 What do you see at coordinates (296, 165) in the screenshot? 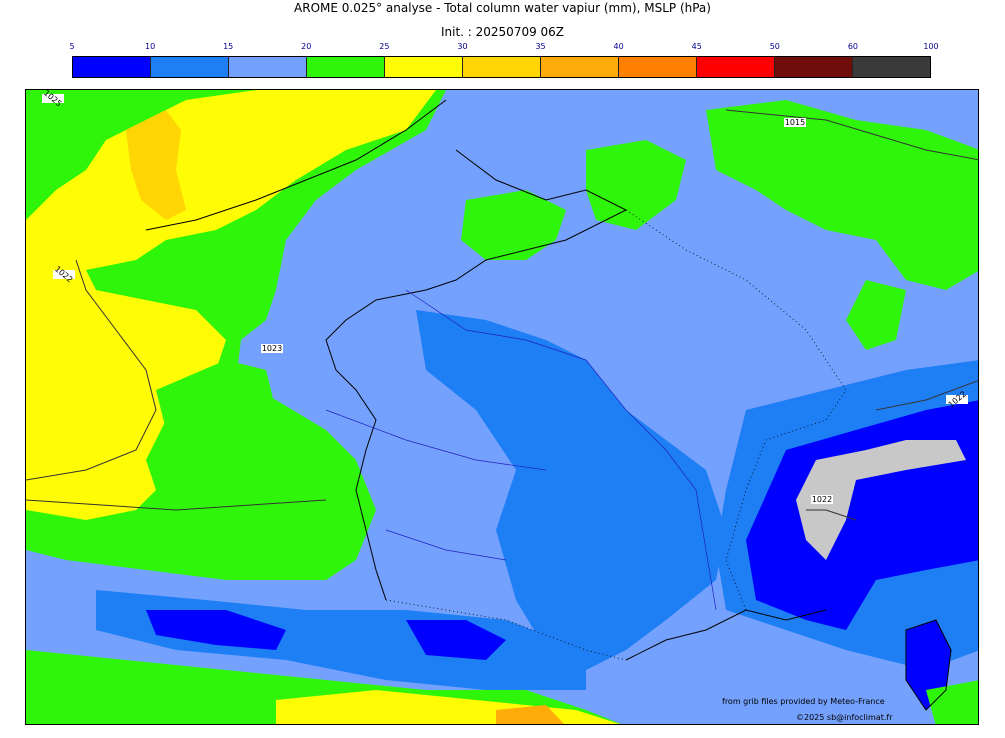
I see `coastline-britain` at bounding box center [296, 165].